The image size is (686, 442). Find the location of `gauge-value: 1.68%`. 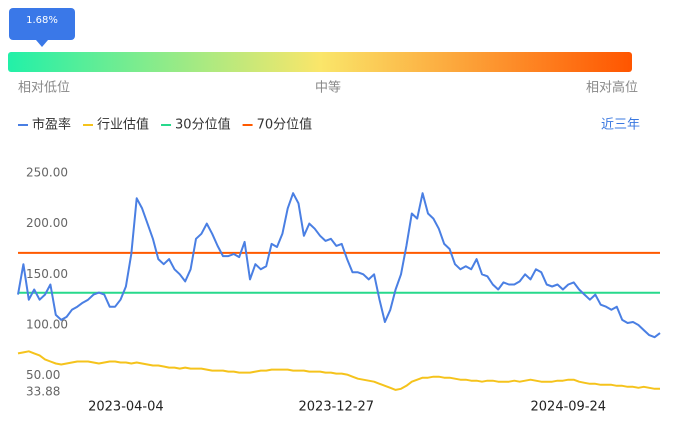

gauge-value: 1.68% is located at coordinates (42, 20).